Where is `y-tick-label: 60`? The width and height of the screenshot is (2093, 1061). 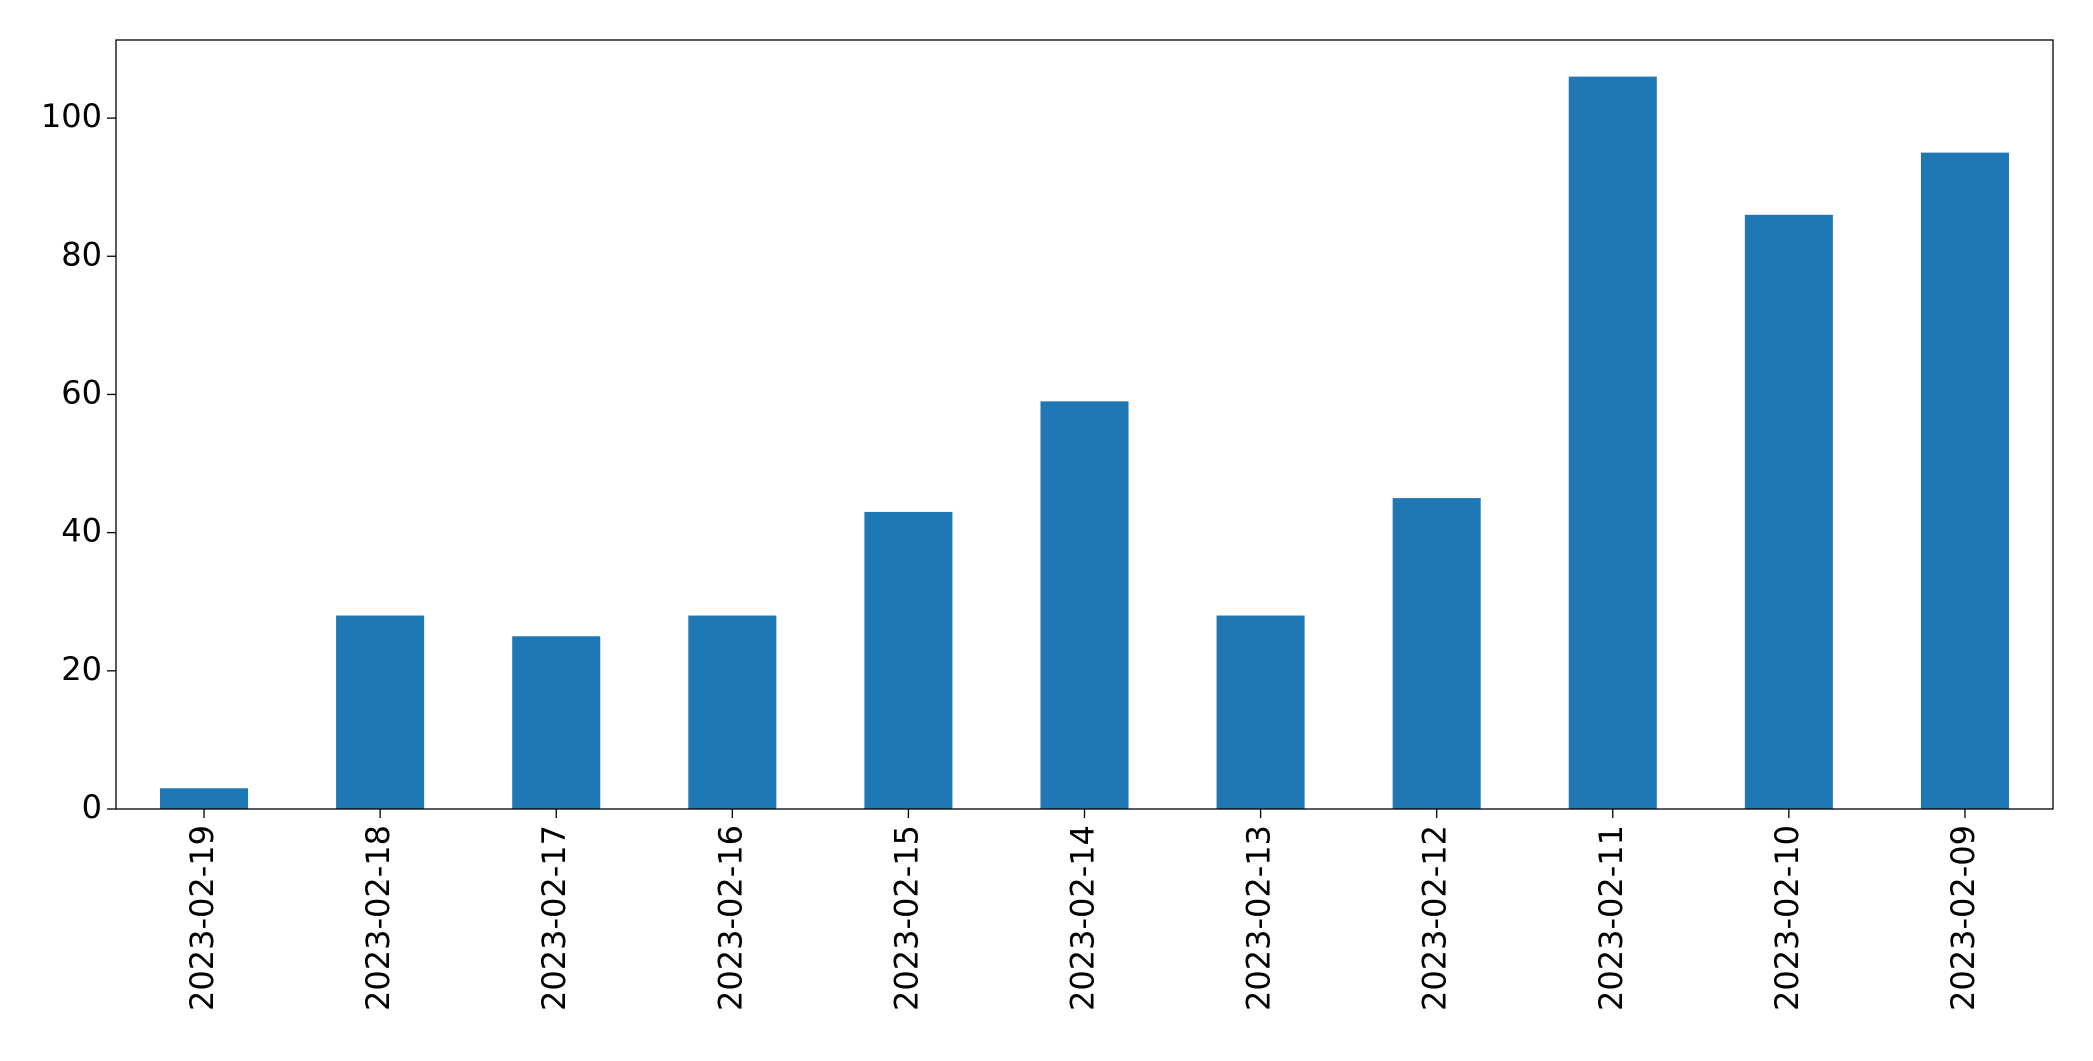
y-tick-label: 60 is located at coordinates (81, 392).